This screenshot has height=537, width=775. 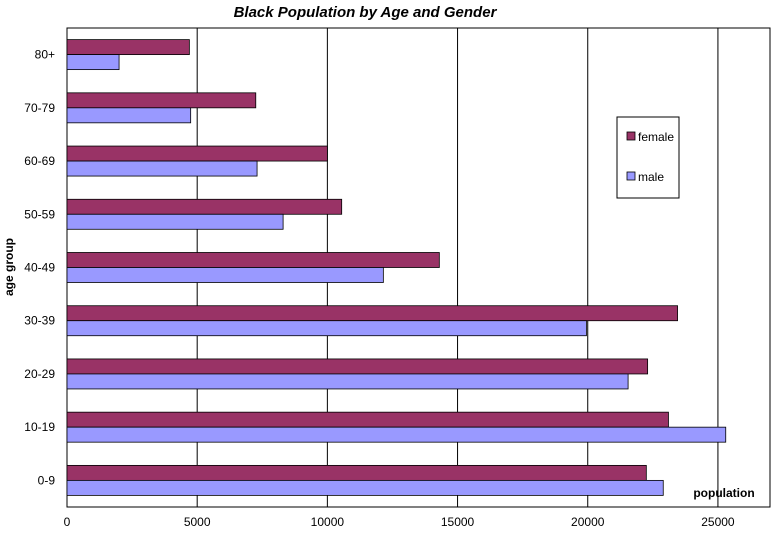 What do you see at coordinates (9, 267) in the screenshot?
I see `y-axis-label: age group` at bounding box center [9, 267].